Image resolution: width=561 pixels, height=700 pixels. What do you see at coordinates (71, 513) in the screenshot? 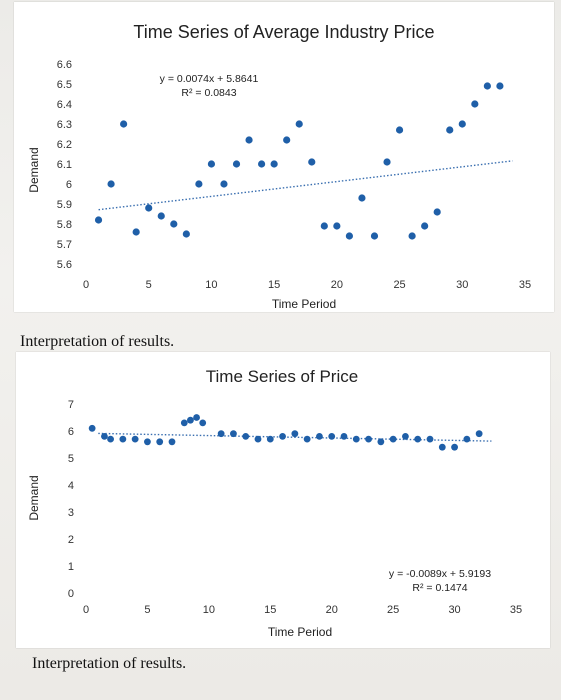
I see `y-tick-label: 3` at bounding box center [71, 513].